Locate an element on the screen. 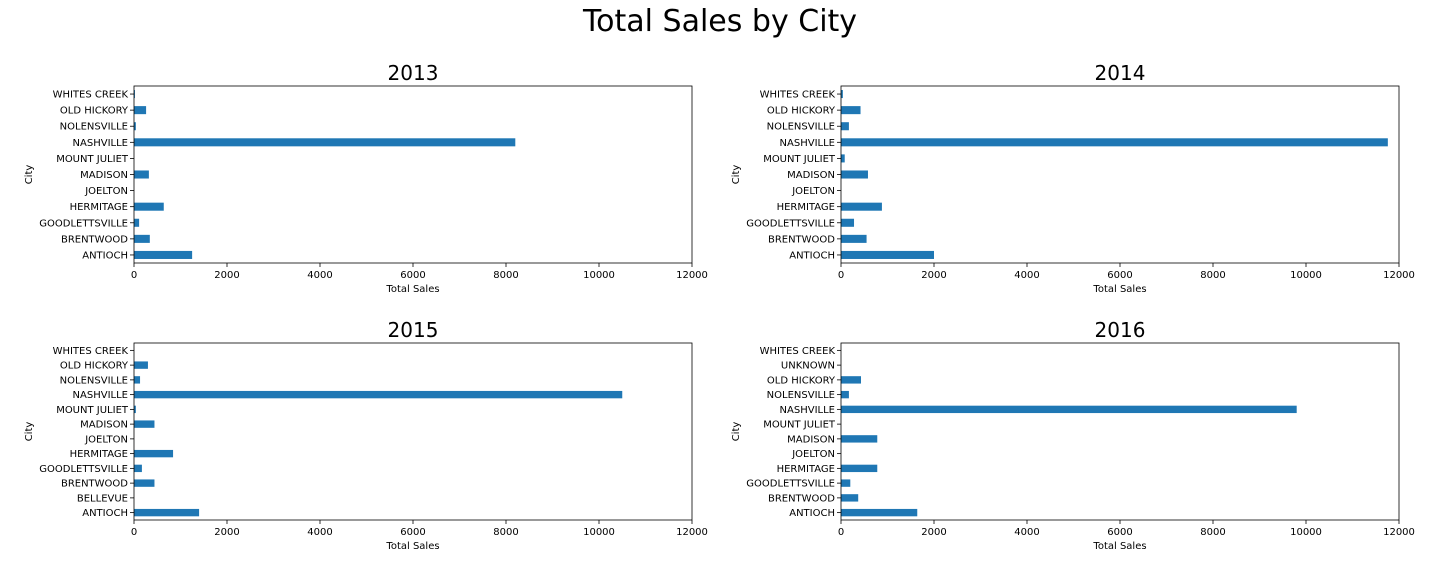 This screenshot has width=1440, height=576. x-tick-label: 8000 is located at coordinates (505, 532).